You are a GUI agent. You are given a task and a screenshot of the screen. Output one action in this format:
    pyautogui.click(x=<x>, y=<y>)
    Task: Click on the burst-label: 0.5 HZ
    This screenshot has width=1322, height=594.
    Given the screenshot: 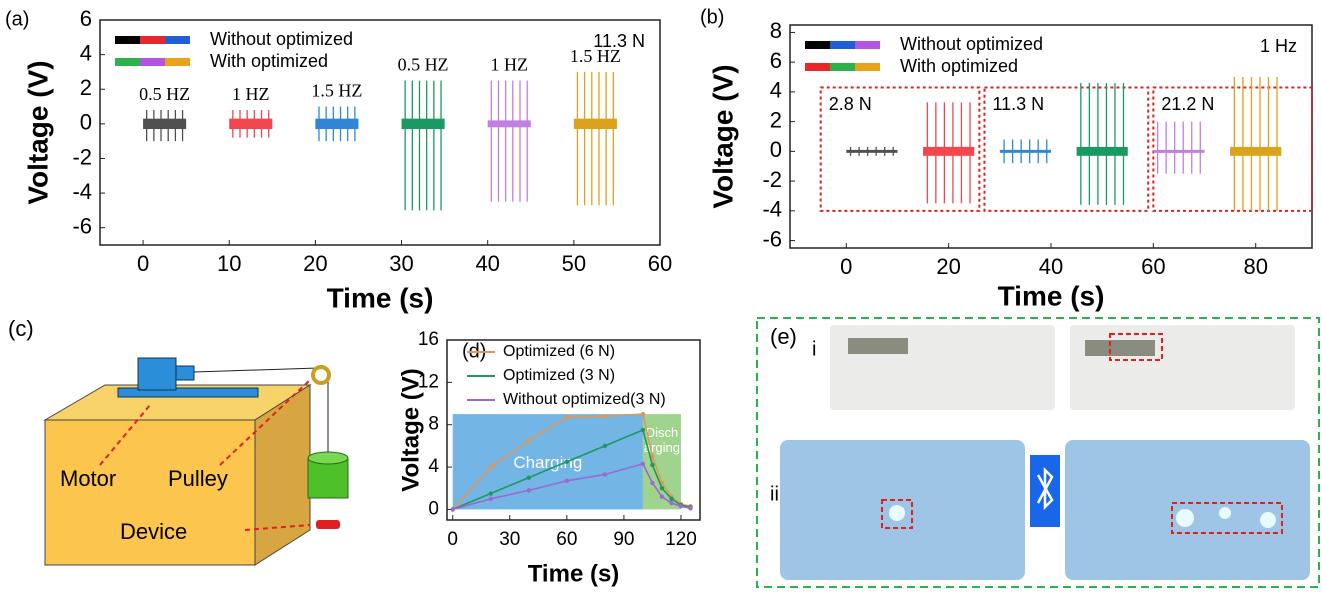 What is the action you would take?
    pyautogui.click(x=423, y=65)
    